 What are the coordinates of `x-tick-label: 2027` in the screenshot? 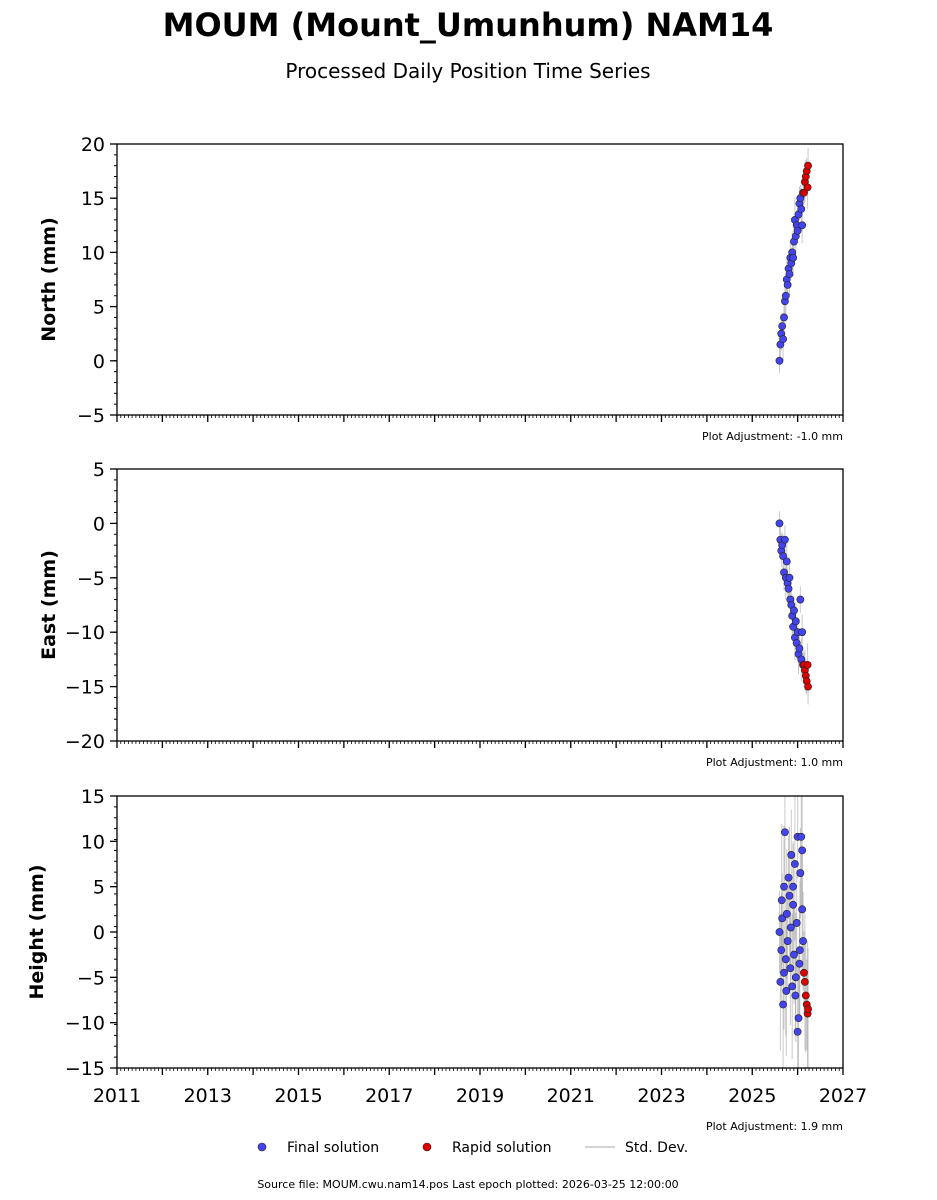 It's located at (843, 1096).